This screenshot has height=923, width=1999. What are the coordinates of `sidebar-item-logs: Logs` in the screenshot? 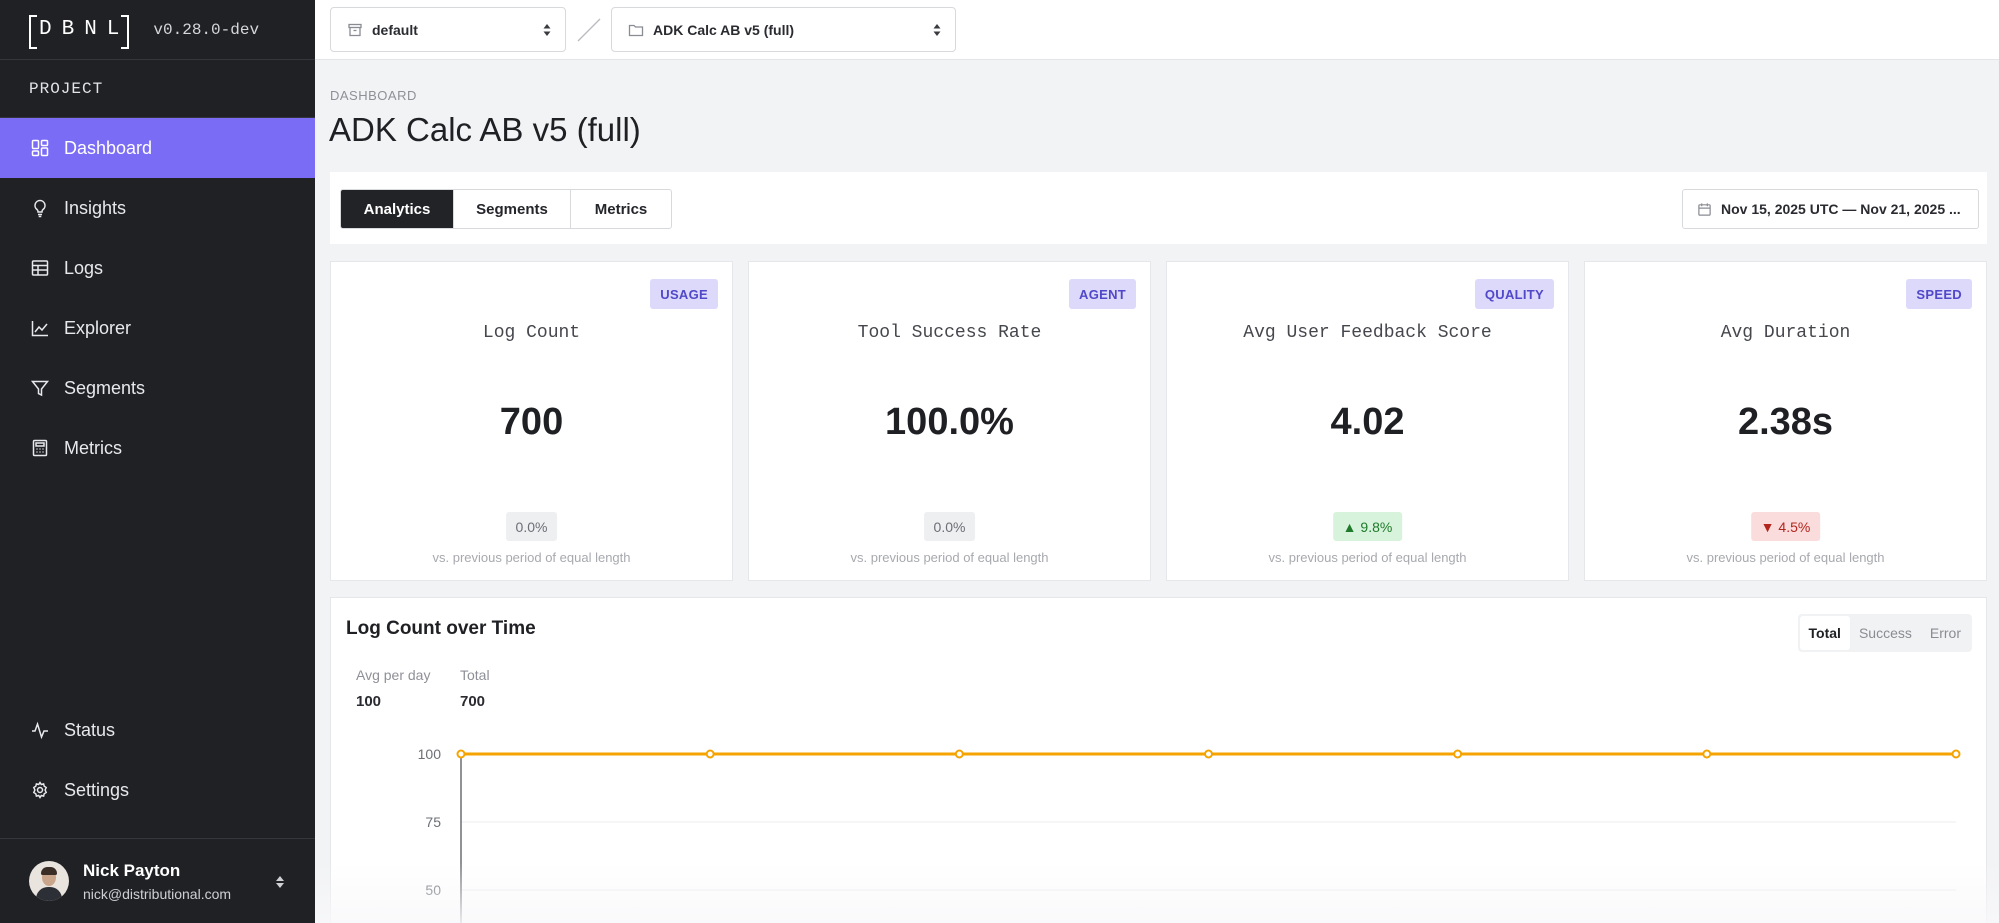 It's located at (157, 268).